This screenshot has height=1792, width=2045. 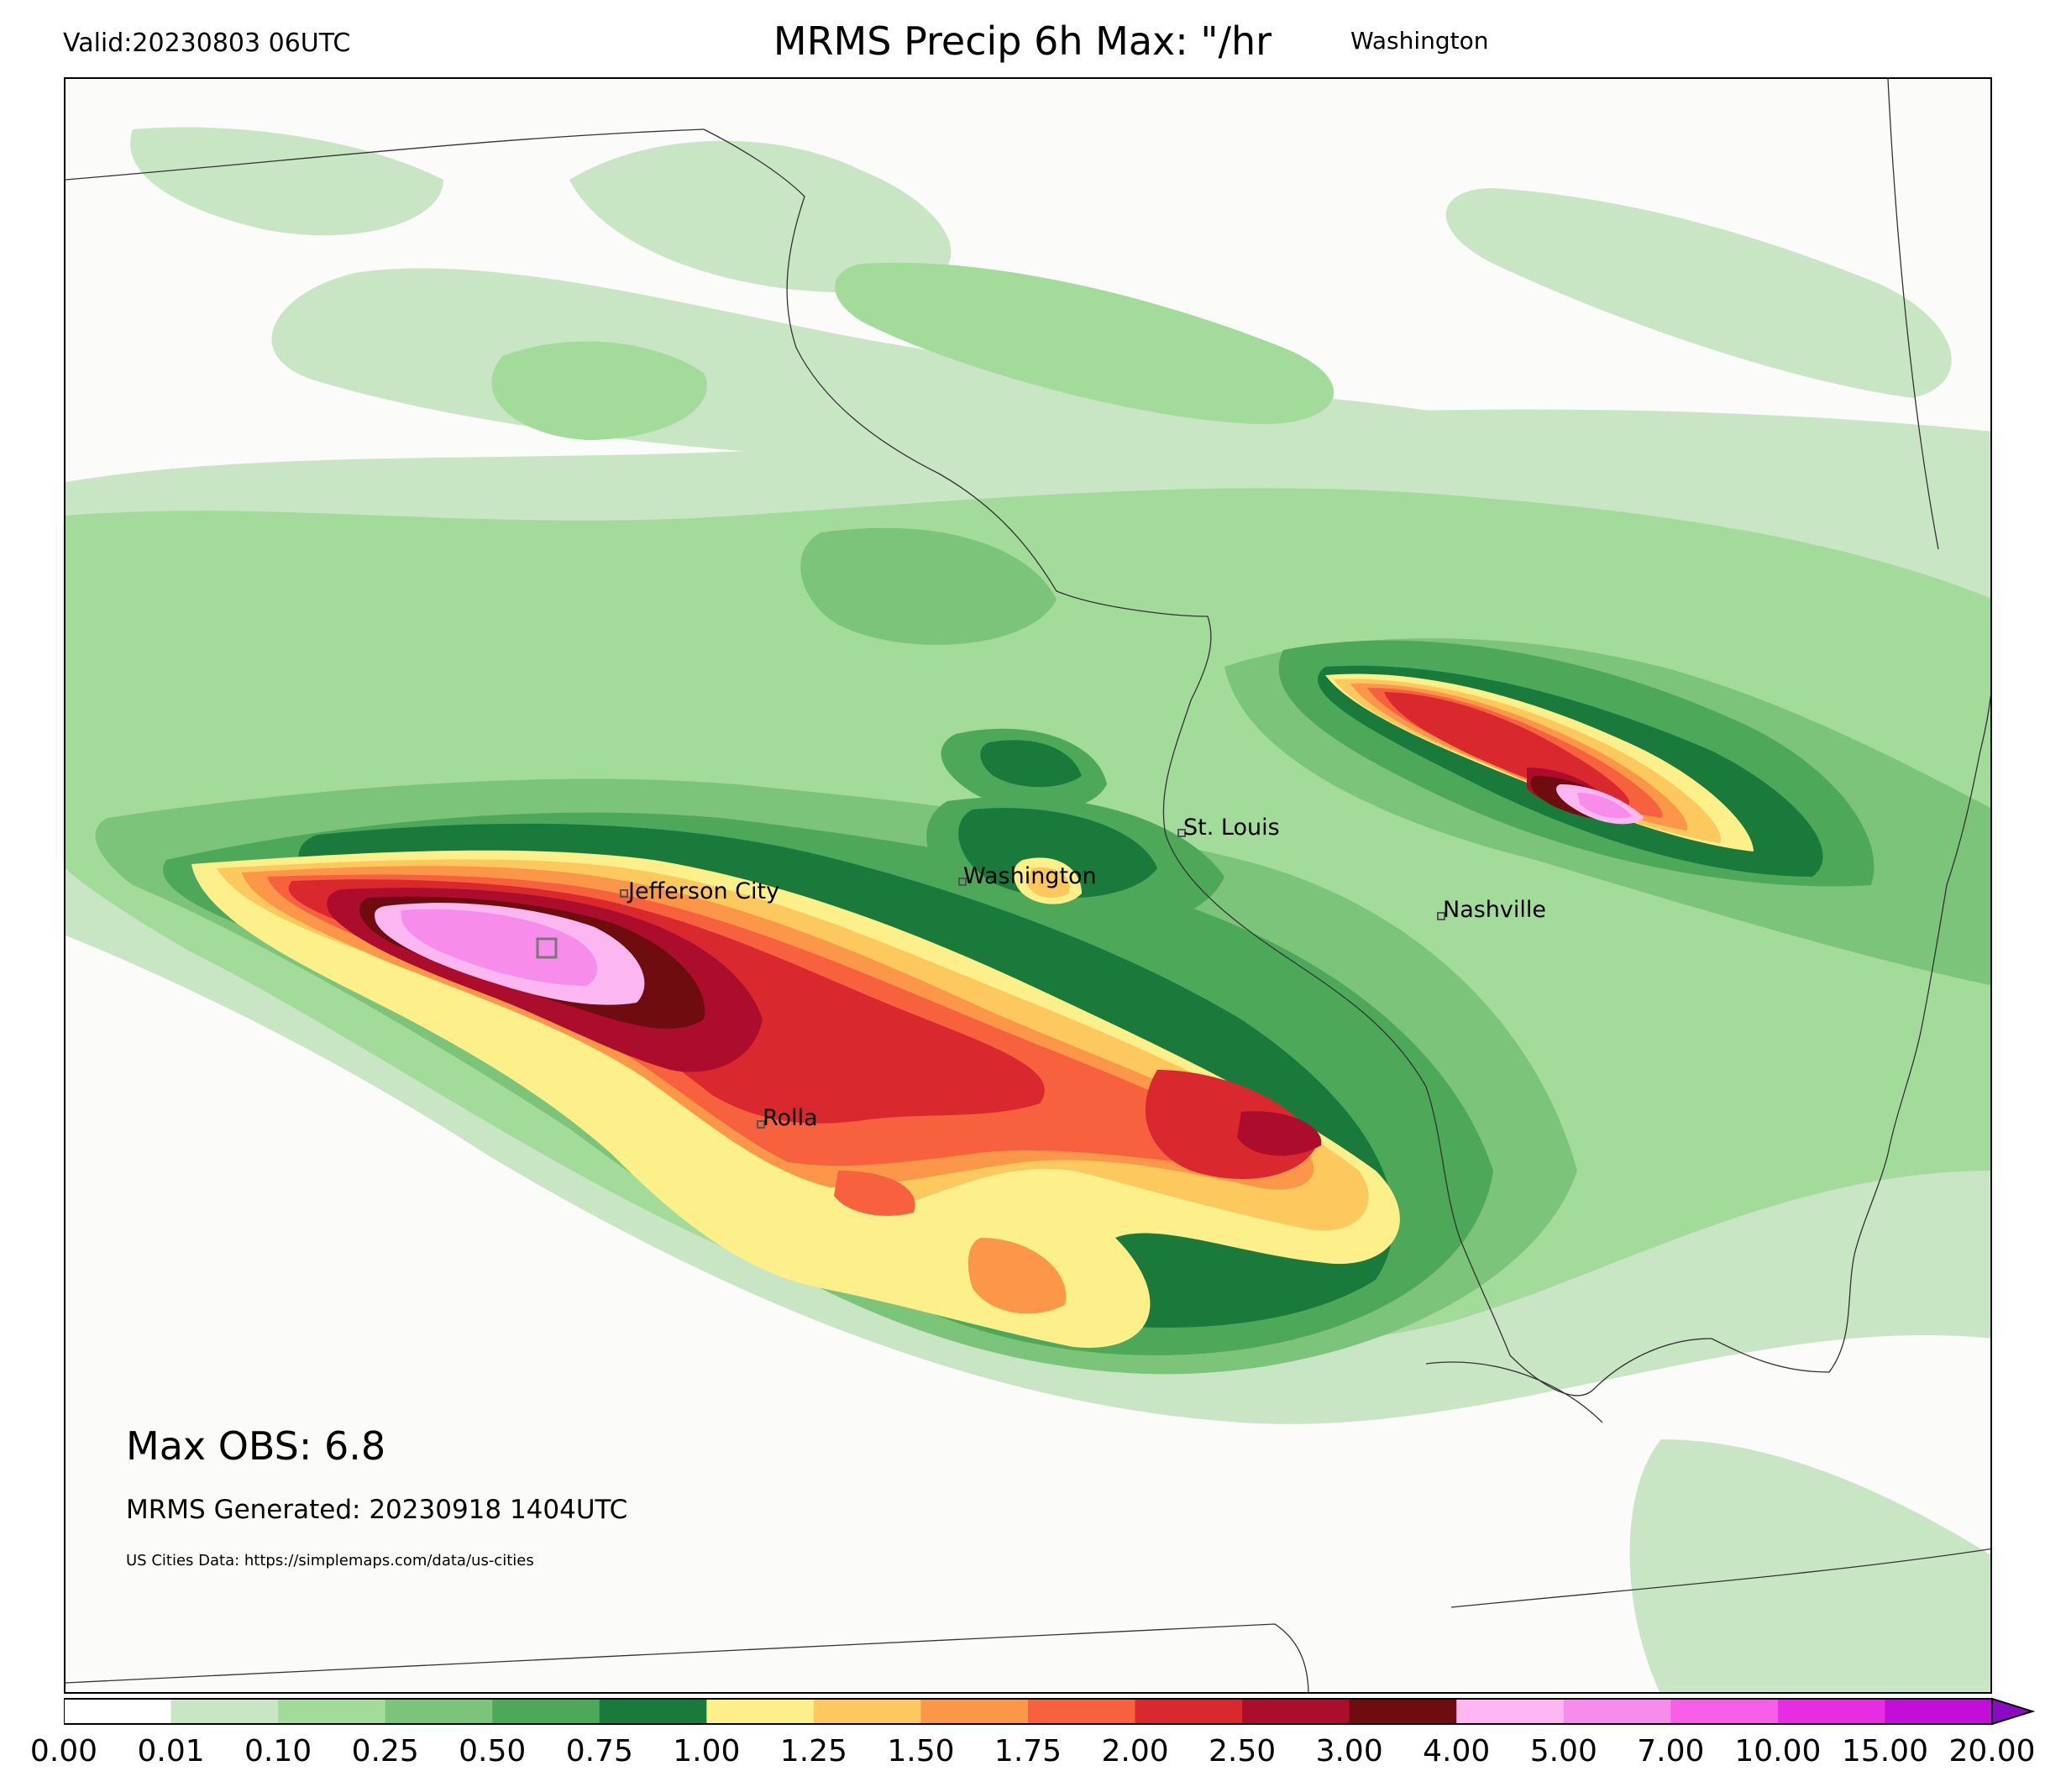 What do you see at coordinates (256, 1446) in the screenshot?
I see `max-obs-text: Max OBS: 6.8` at bounding box center [256, 1446].